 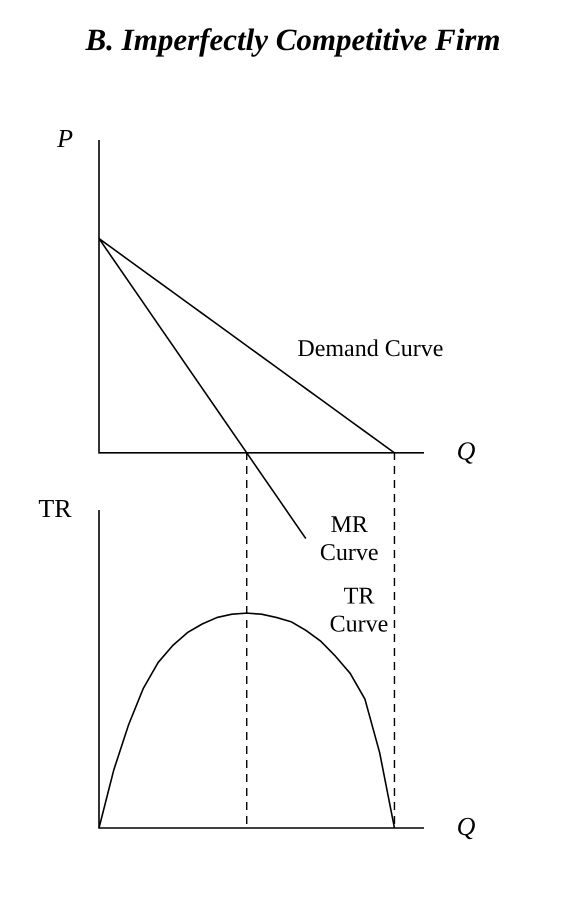 What do you see at coordinates (55, 508) in the screenshot?
I see `y-axis-title: TR` at bounding box center [55, 508].